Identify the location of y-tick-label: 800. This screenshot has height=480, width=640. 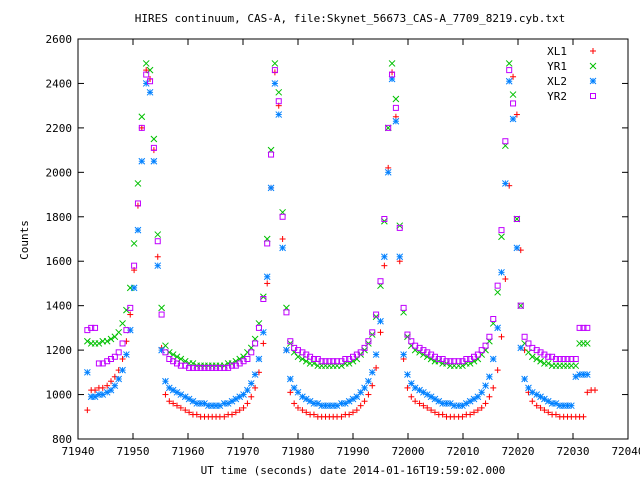
(62, 439).